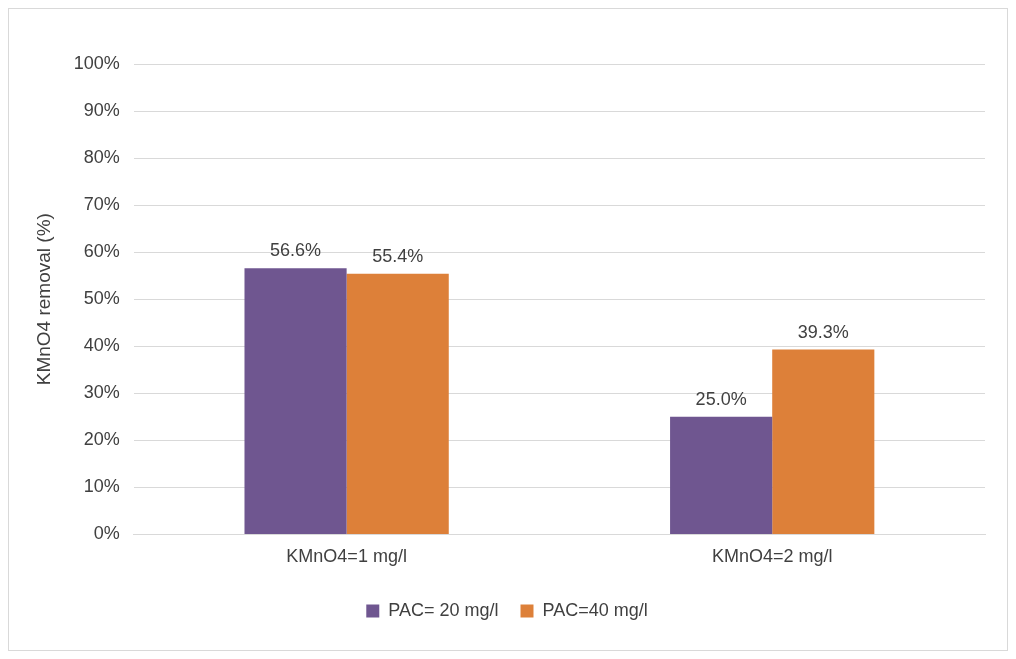 Image resolution: width=1016 pixels, height=659 pixels. What do you see at coordinates (721, 398) in the screenshot?
I see `data-label: 25.0%` at bounding box center [721, 398].